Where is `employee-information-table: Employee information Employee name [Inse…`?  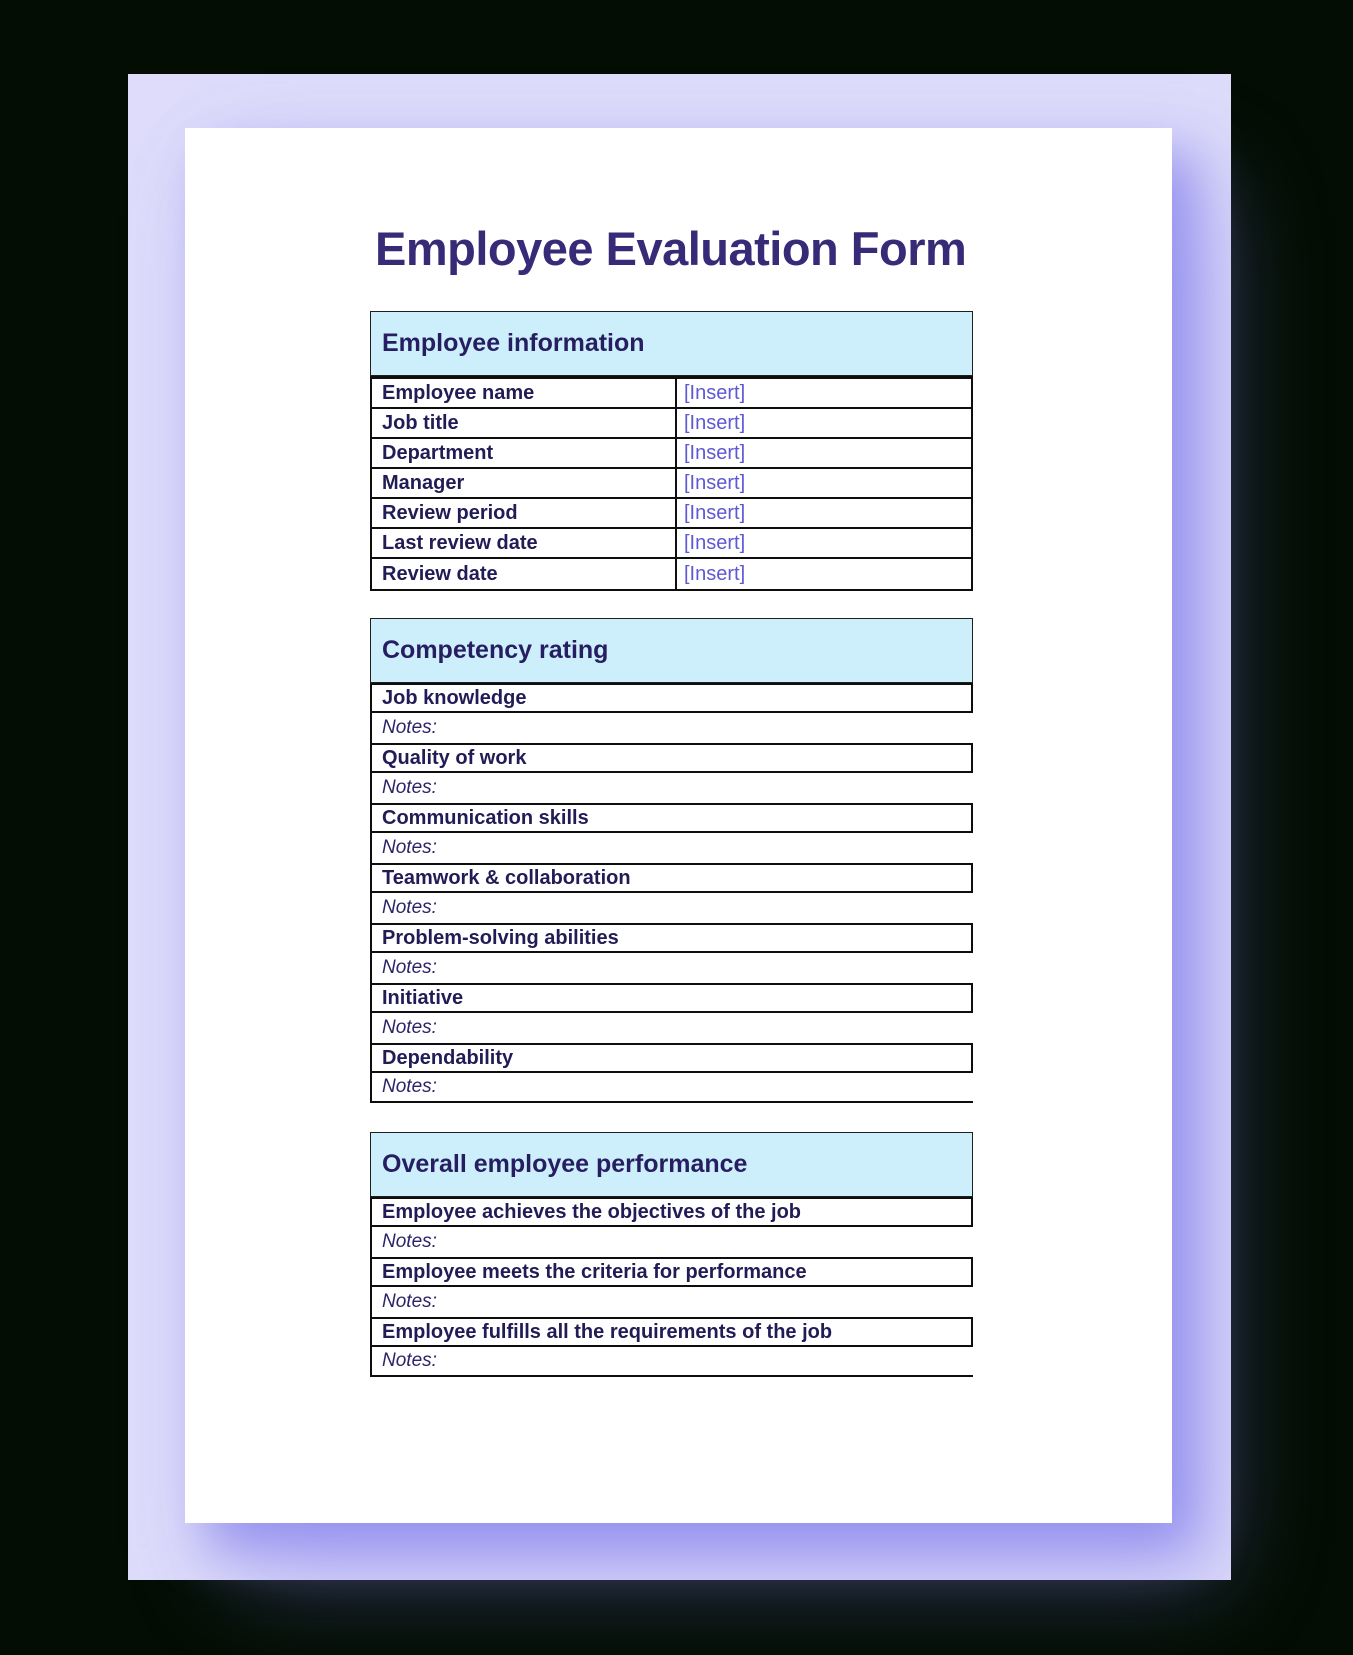
employee-information-table: Employee information Employee name [Inse… is located at coordinates (671, 451).